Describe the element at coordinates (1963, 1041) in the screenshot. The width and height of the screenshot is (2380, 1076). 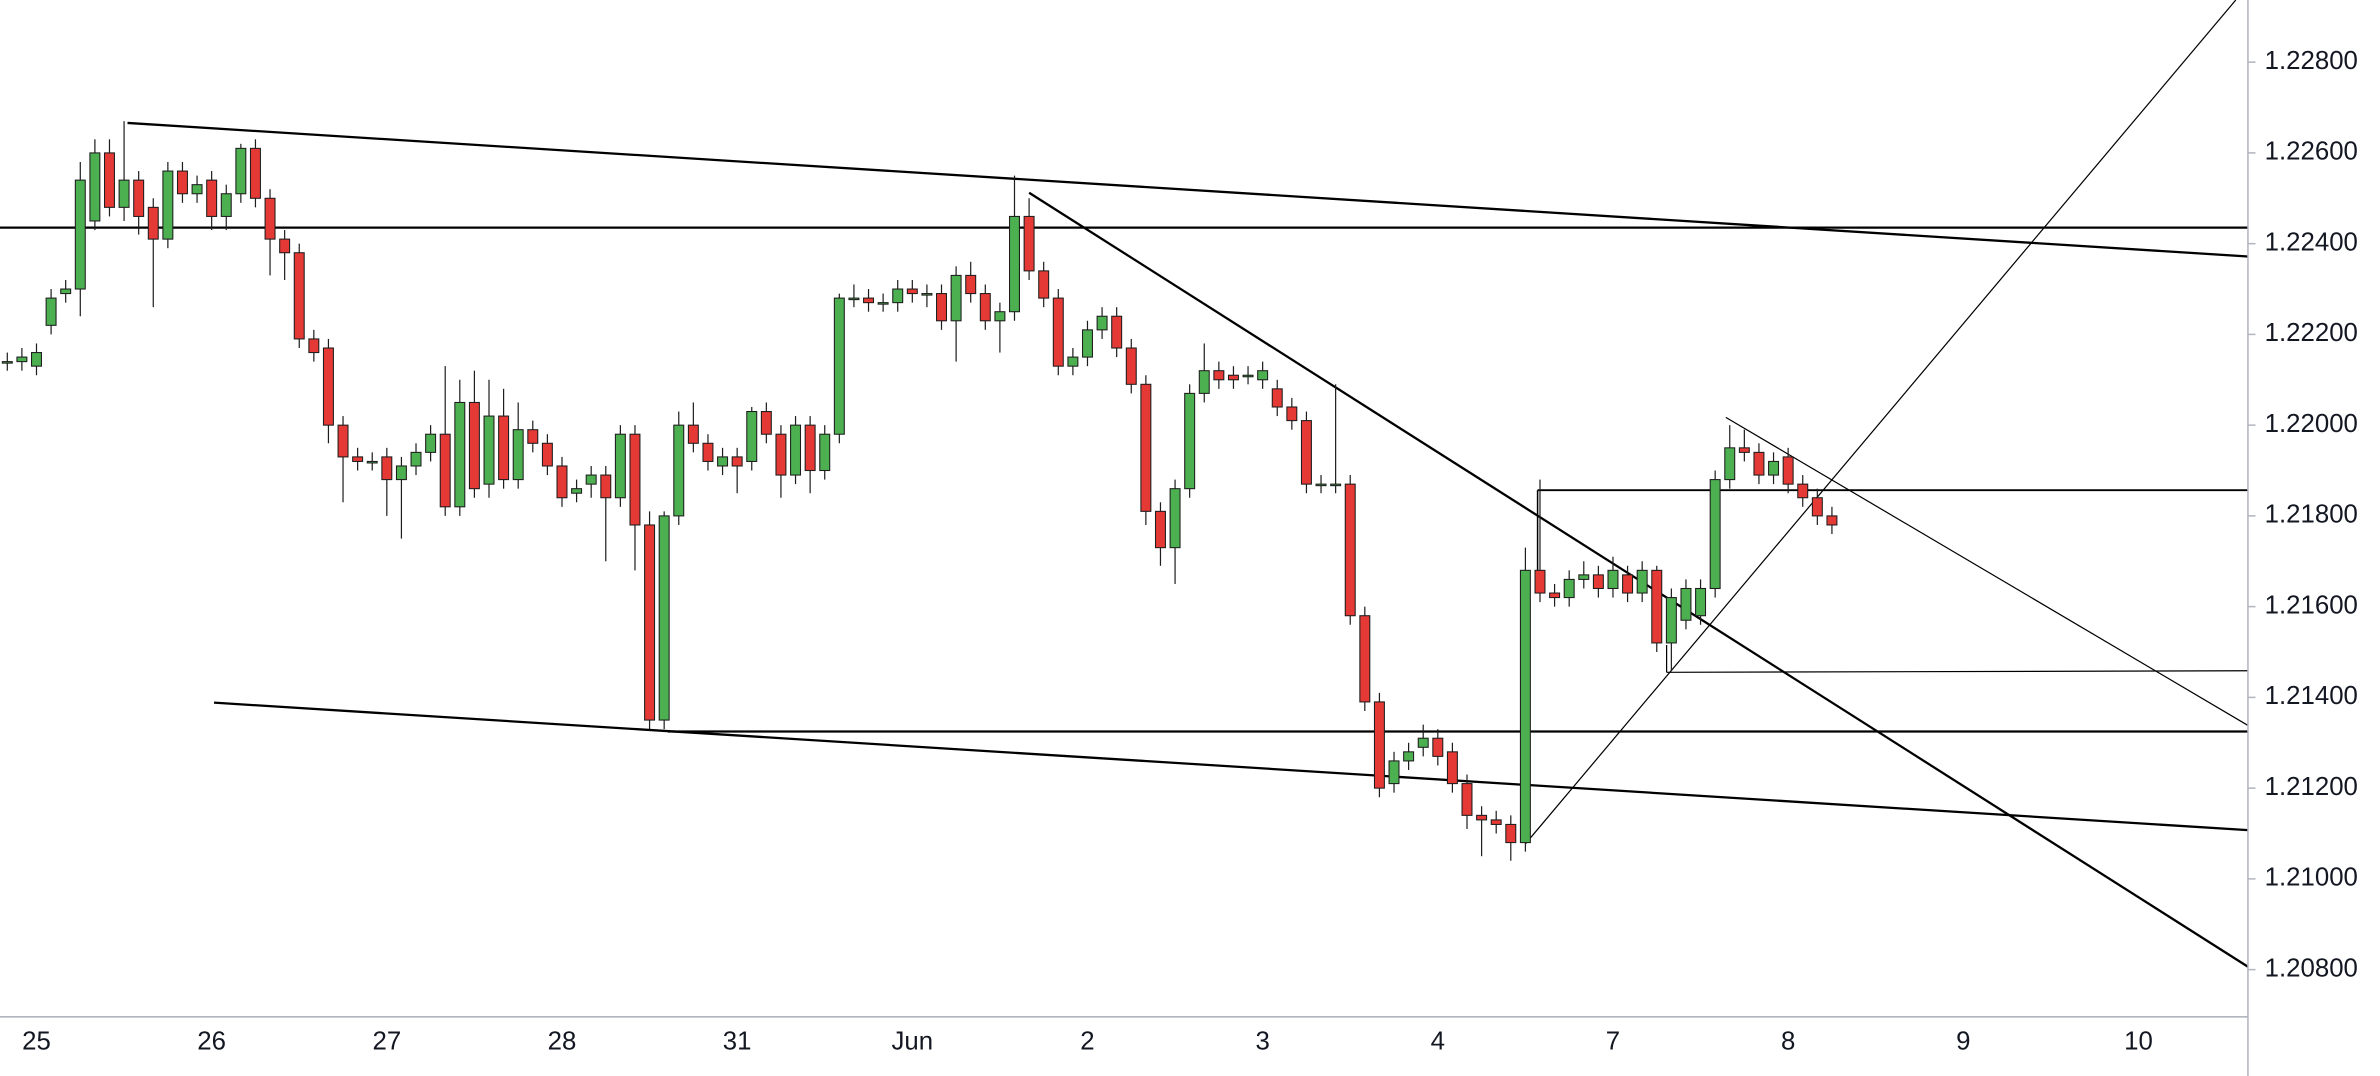
I see `x-tick-label: 9` at that location.